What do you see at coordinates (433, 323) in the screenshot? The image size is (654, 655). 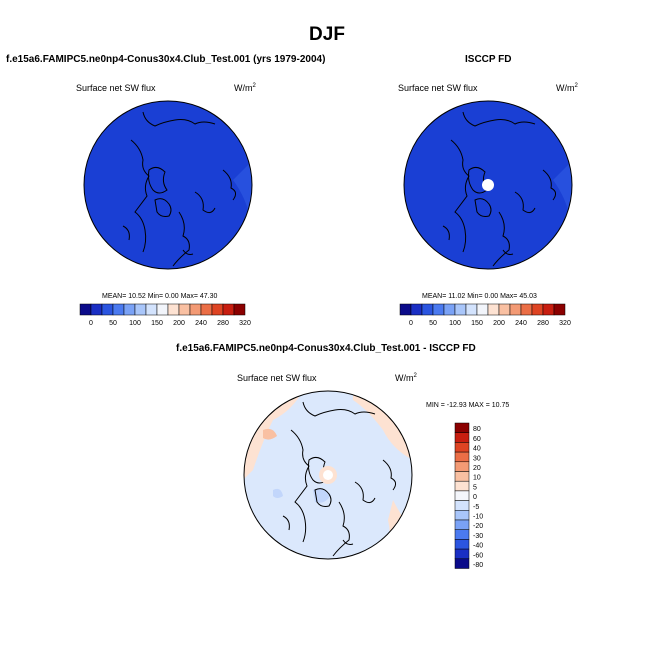 I see `right-colorbar-tick-label: 50` at bounding box center [433, 323].